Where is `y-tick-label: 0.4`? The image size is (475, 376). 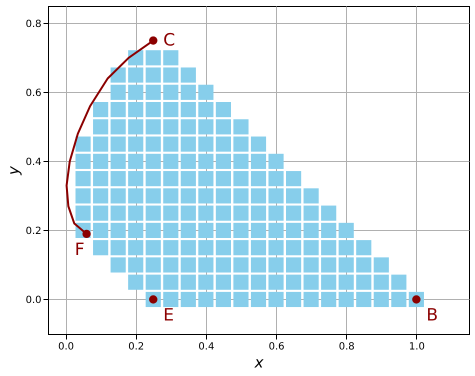
y-tick-label: 0.4 is located at coordinates (34, 162).